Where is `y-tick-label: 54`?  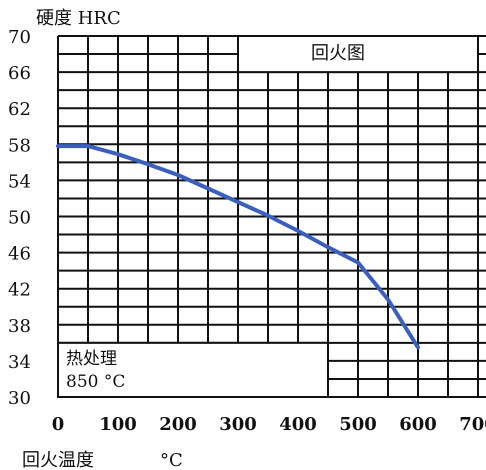
y-tick-label: 54 is located at coordinates (19, 181).